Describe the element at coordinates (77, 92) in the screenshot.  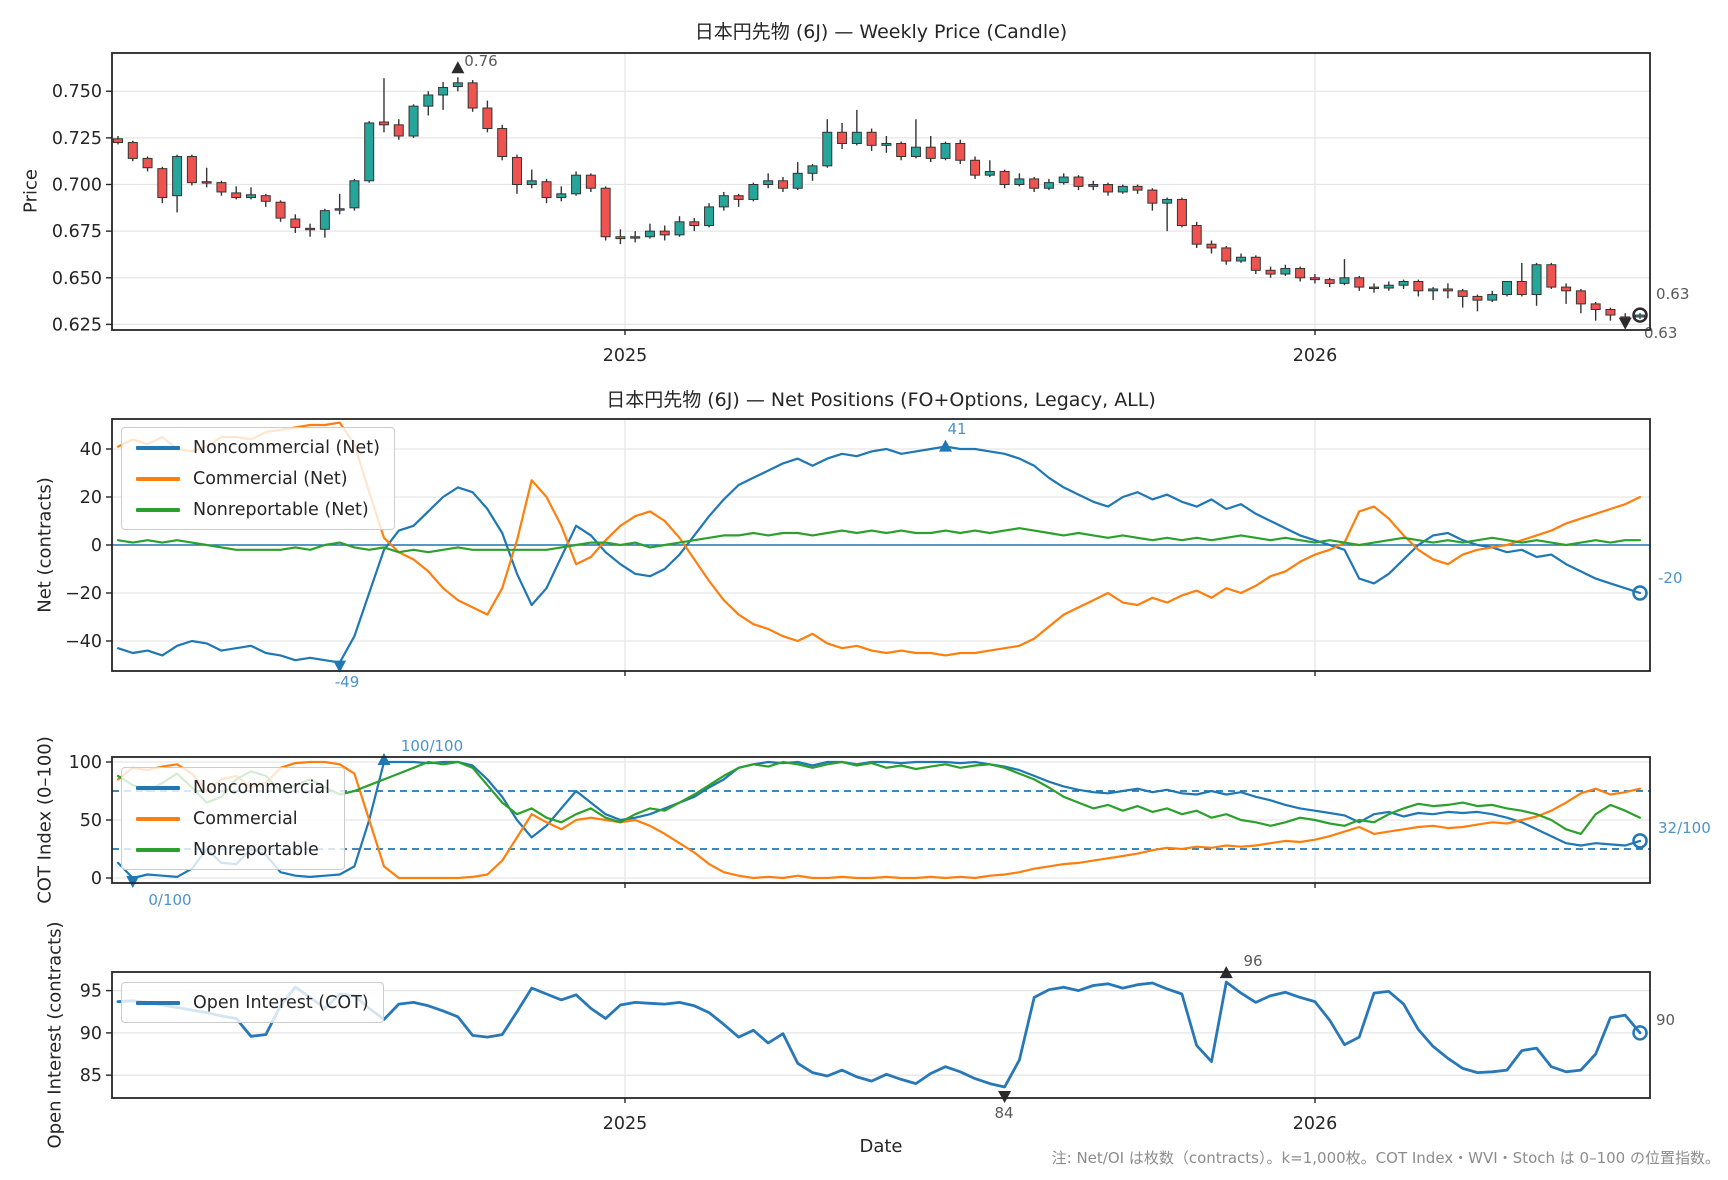
I see `y-tick-label: 0.750` at that location.